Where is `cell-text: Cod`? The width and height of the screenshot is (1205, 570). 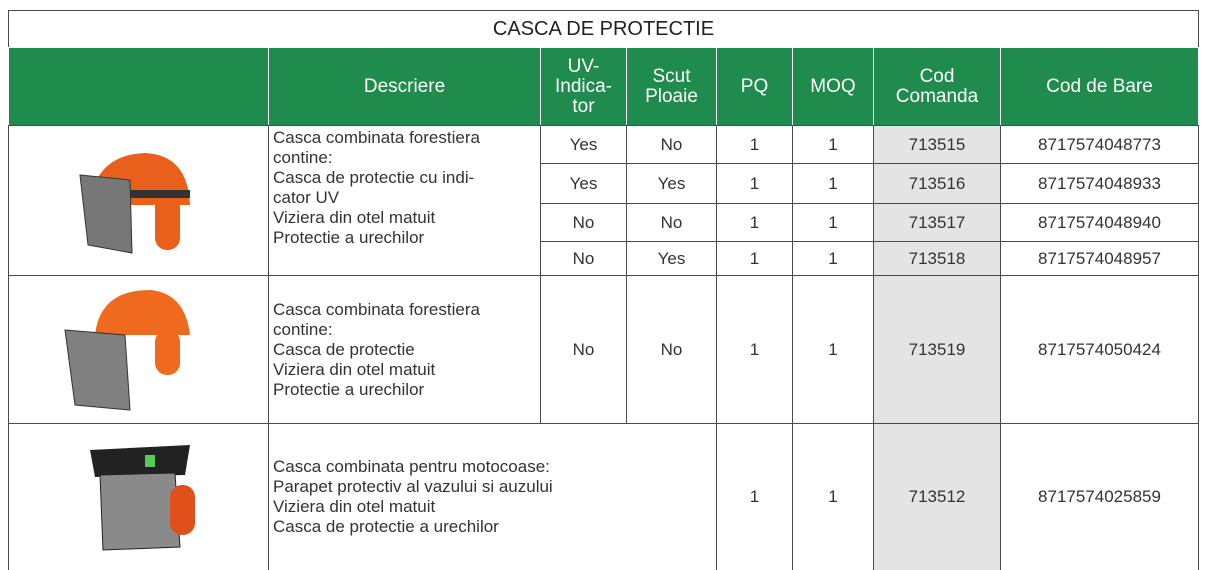 cell-text: Cod is located at coordinates (937, 76).